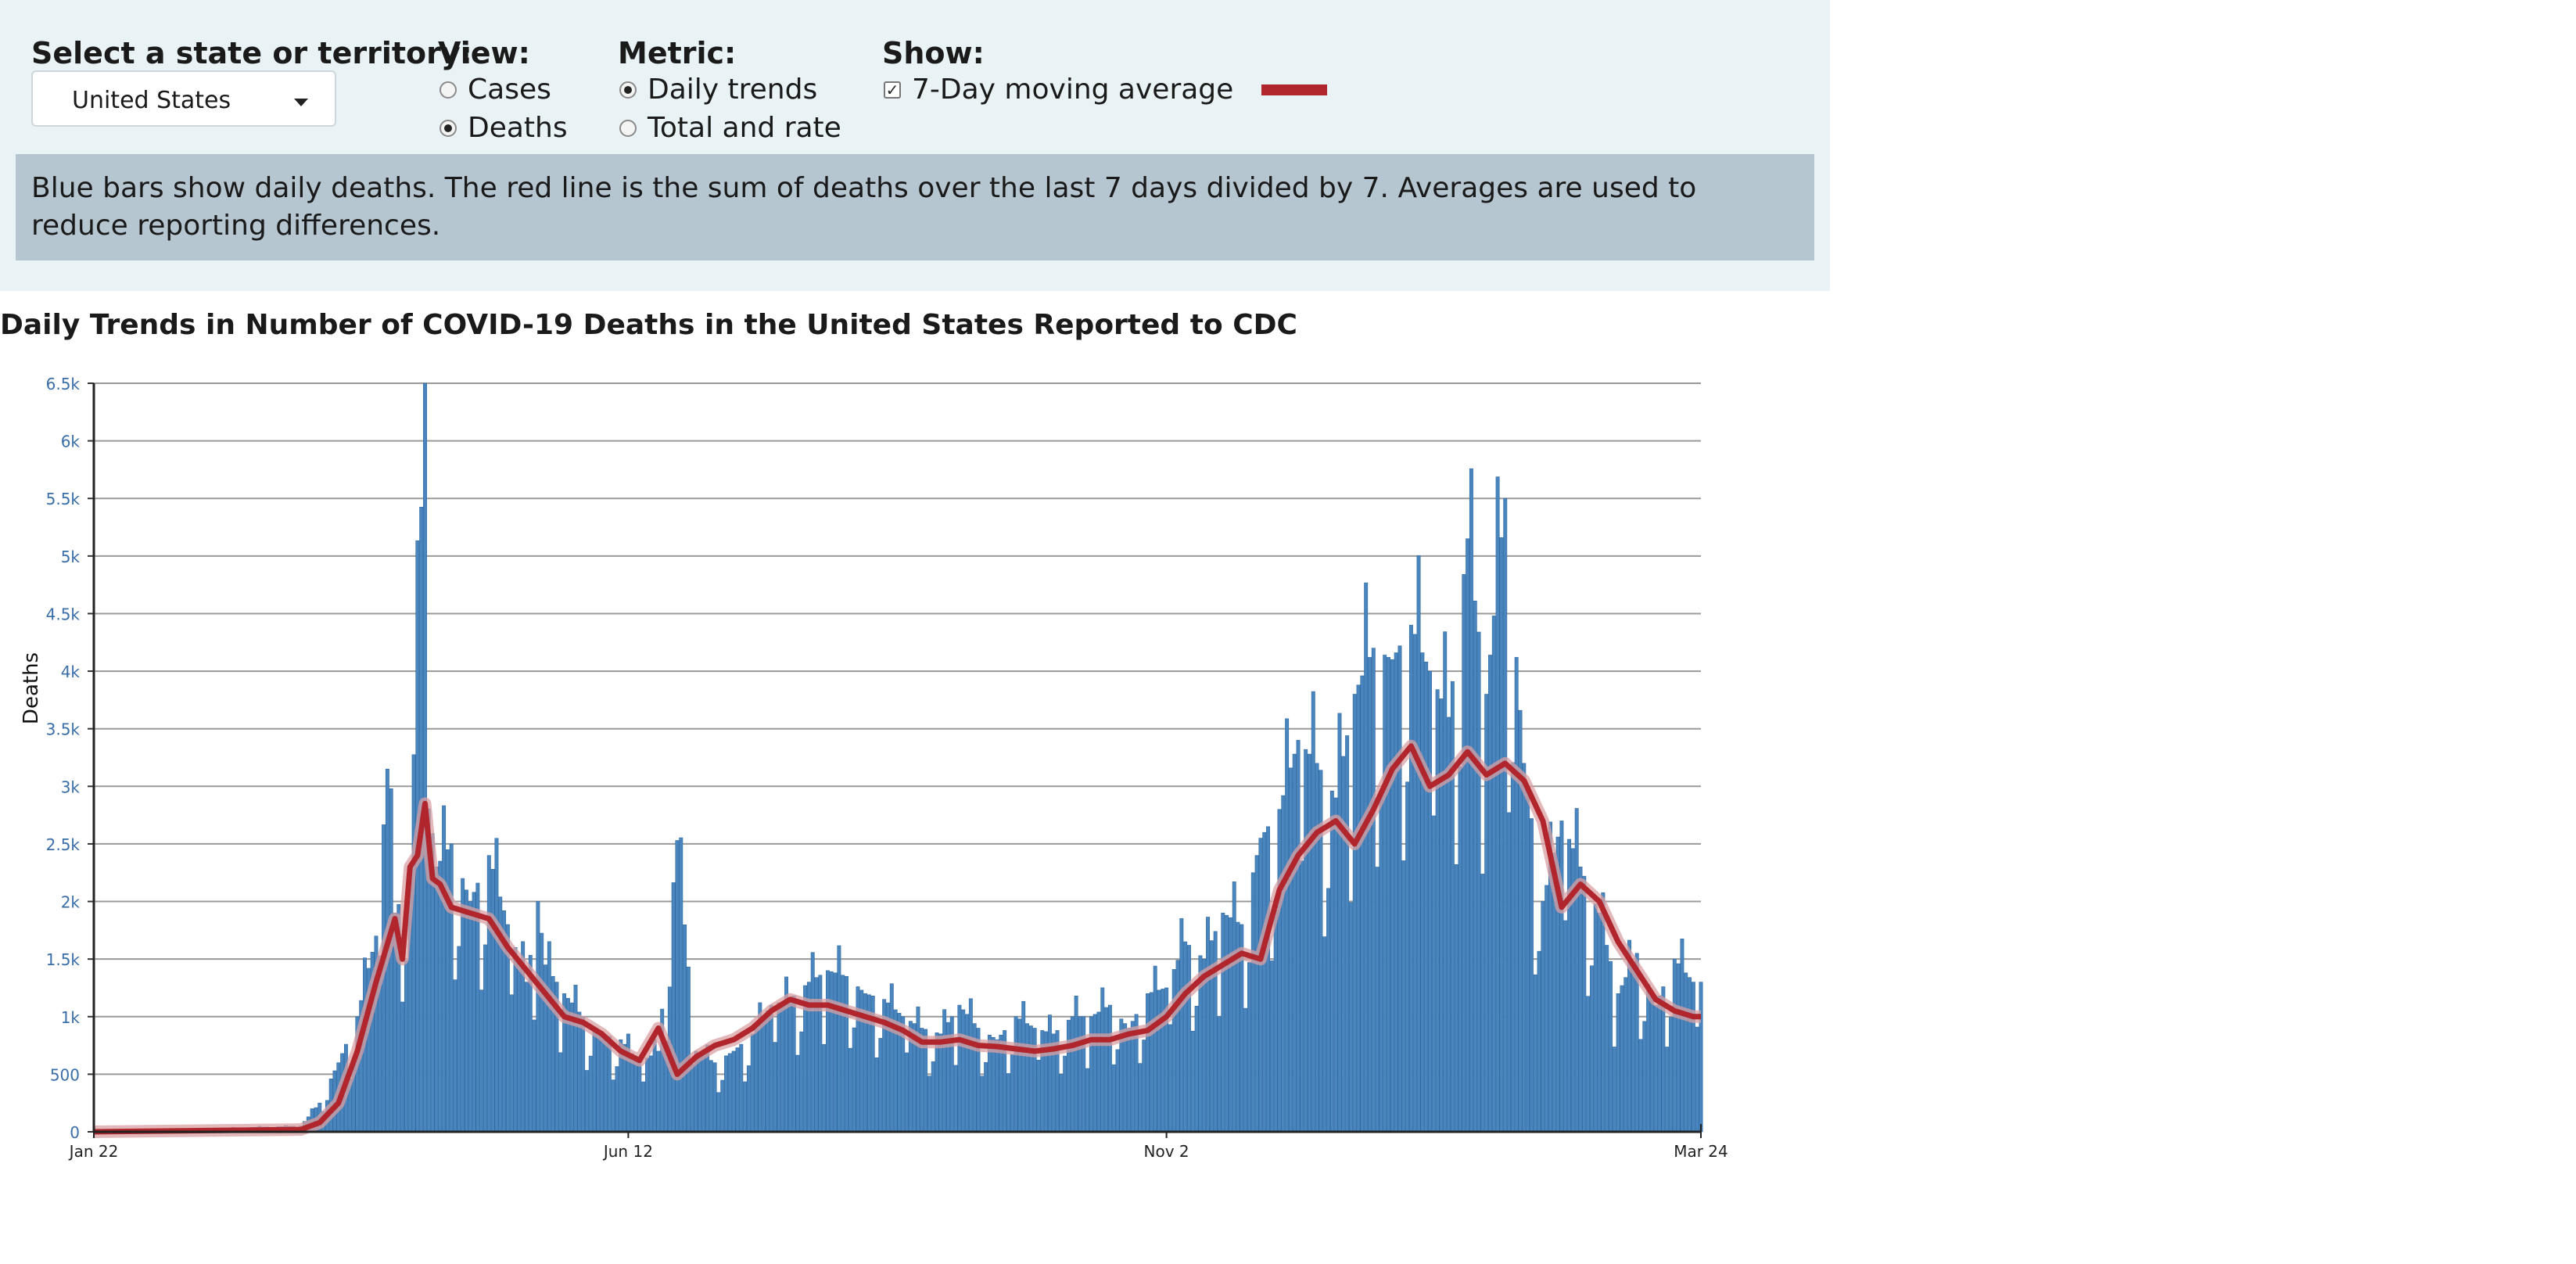  What do you see at coordinates (718, 90) in the screenshot?
I see `metric-option-daily: Daily trends` at bounding box center [718, 90].